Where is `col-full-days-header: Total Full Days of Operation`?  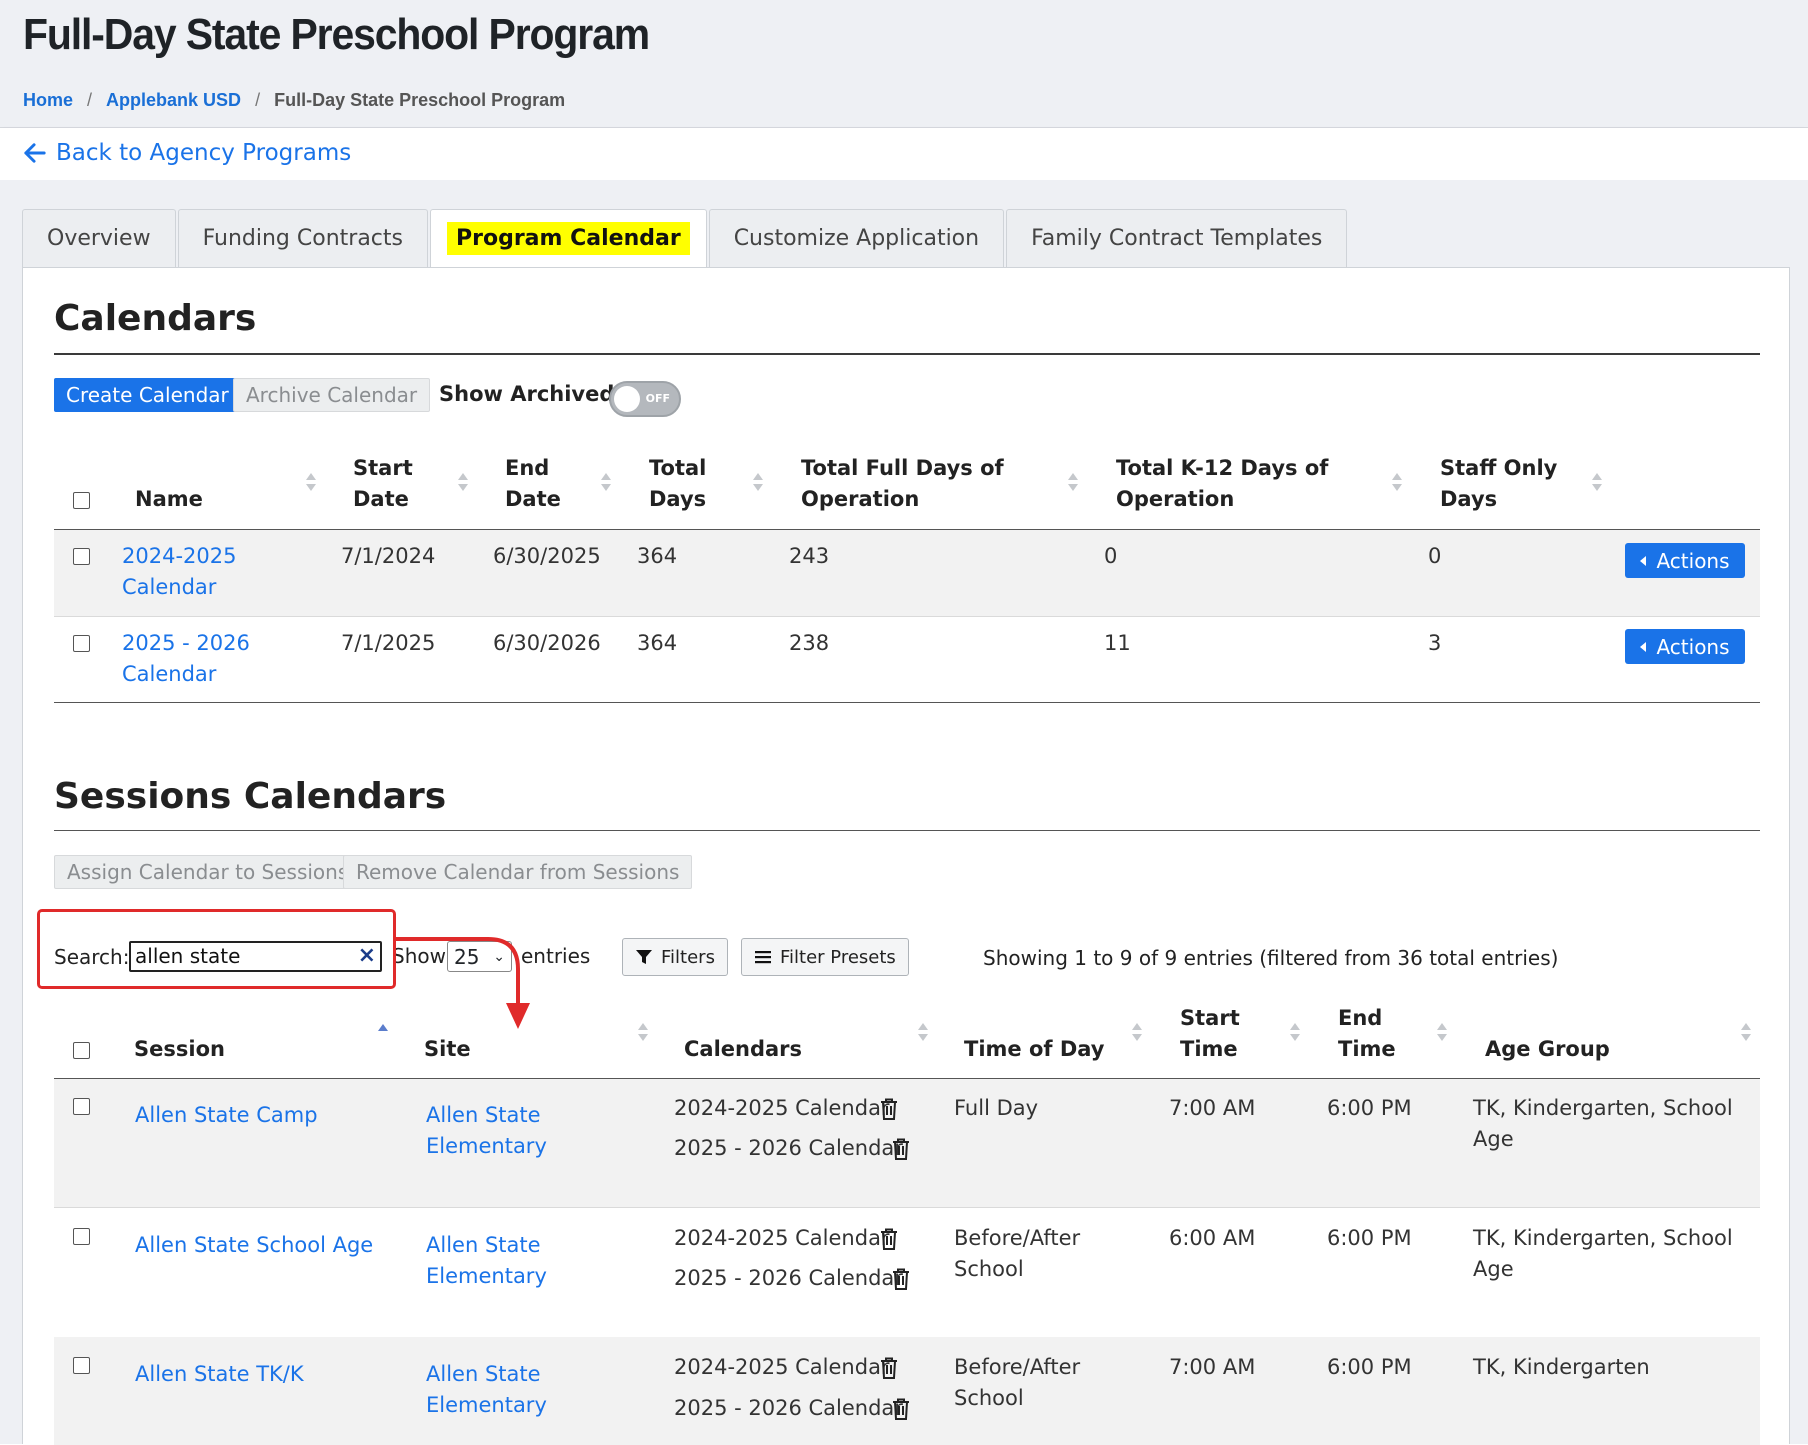
col-full-days-header: Total Full Days of Operation is located at coordinates (902, 484).